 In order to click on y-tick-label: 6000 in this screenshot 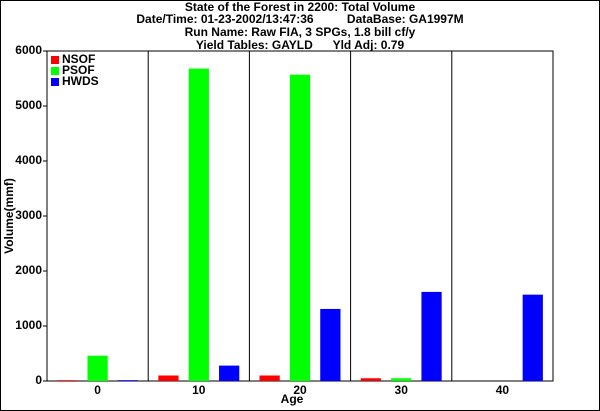, I will do `click(28, 50)`.